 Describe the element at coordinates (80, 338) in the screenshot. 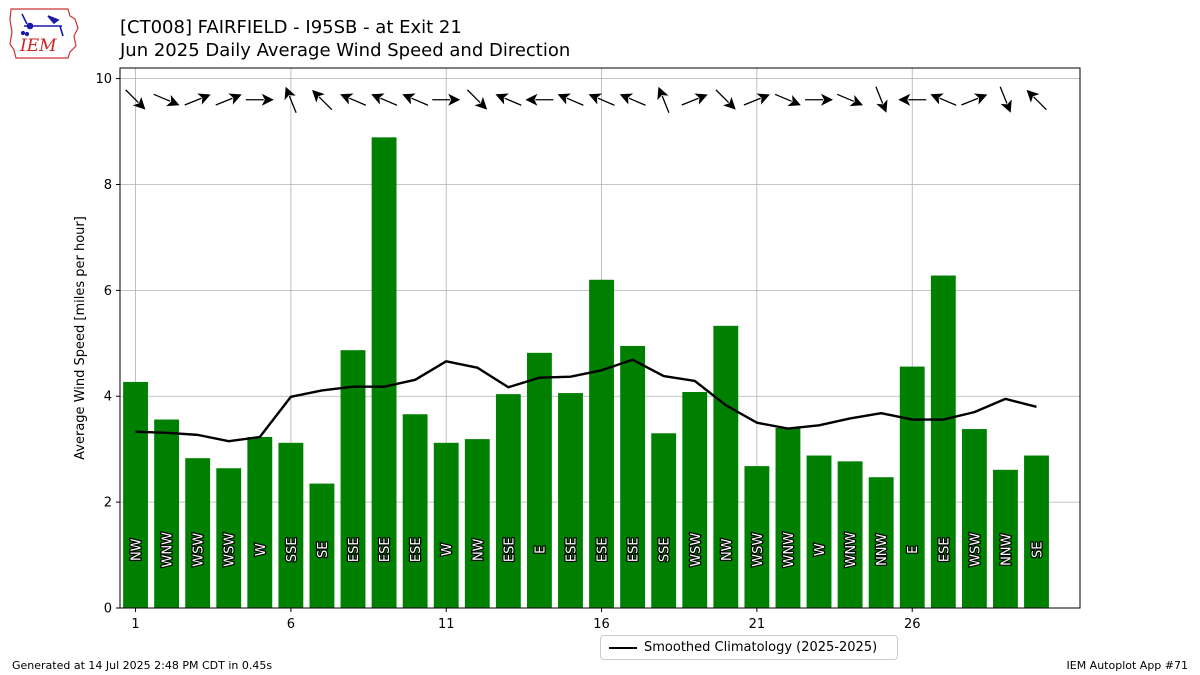

I see `y-axis-label: Average Wind Speed [miles per hour]` at that location.